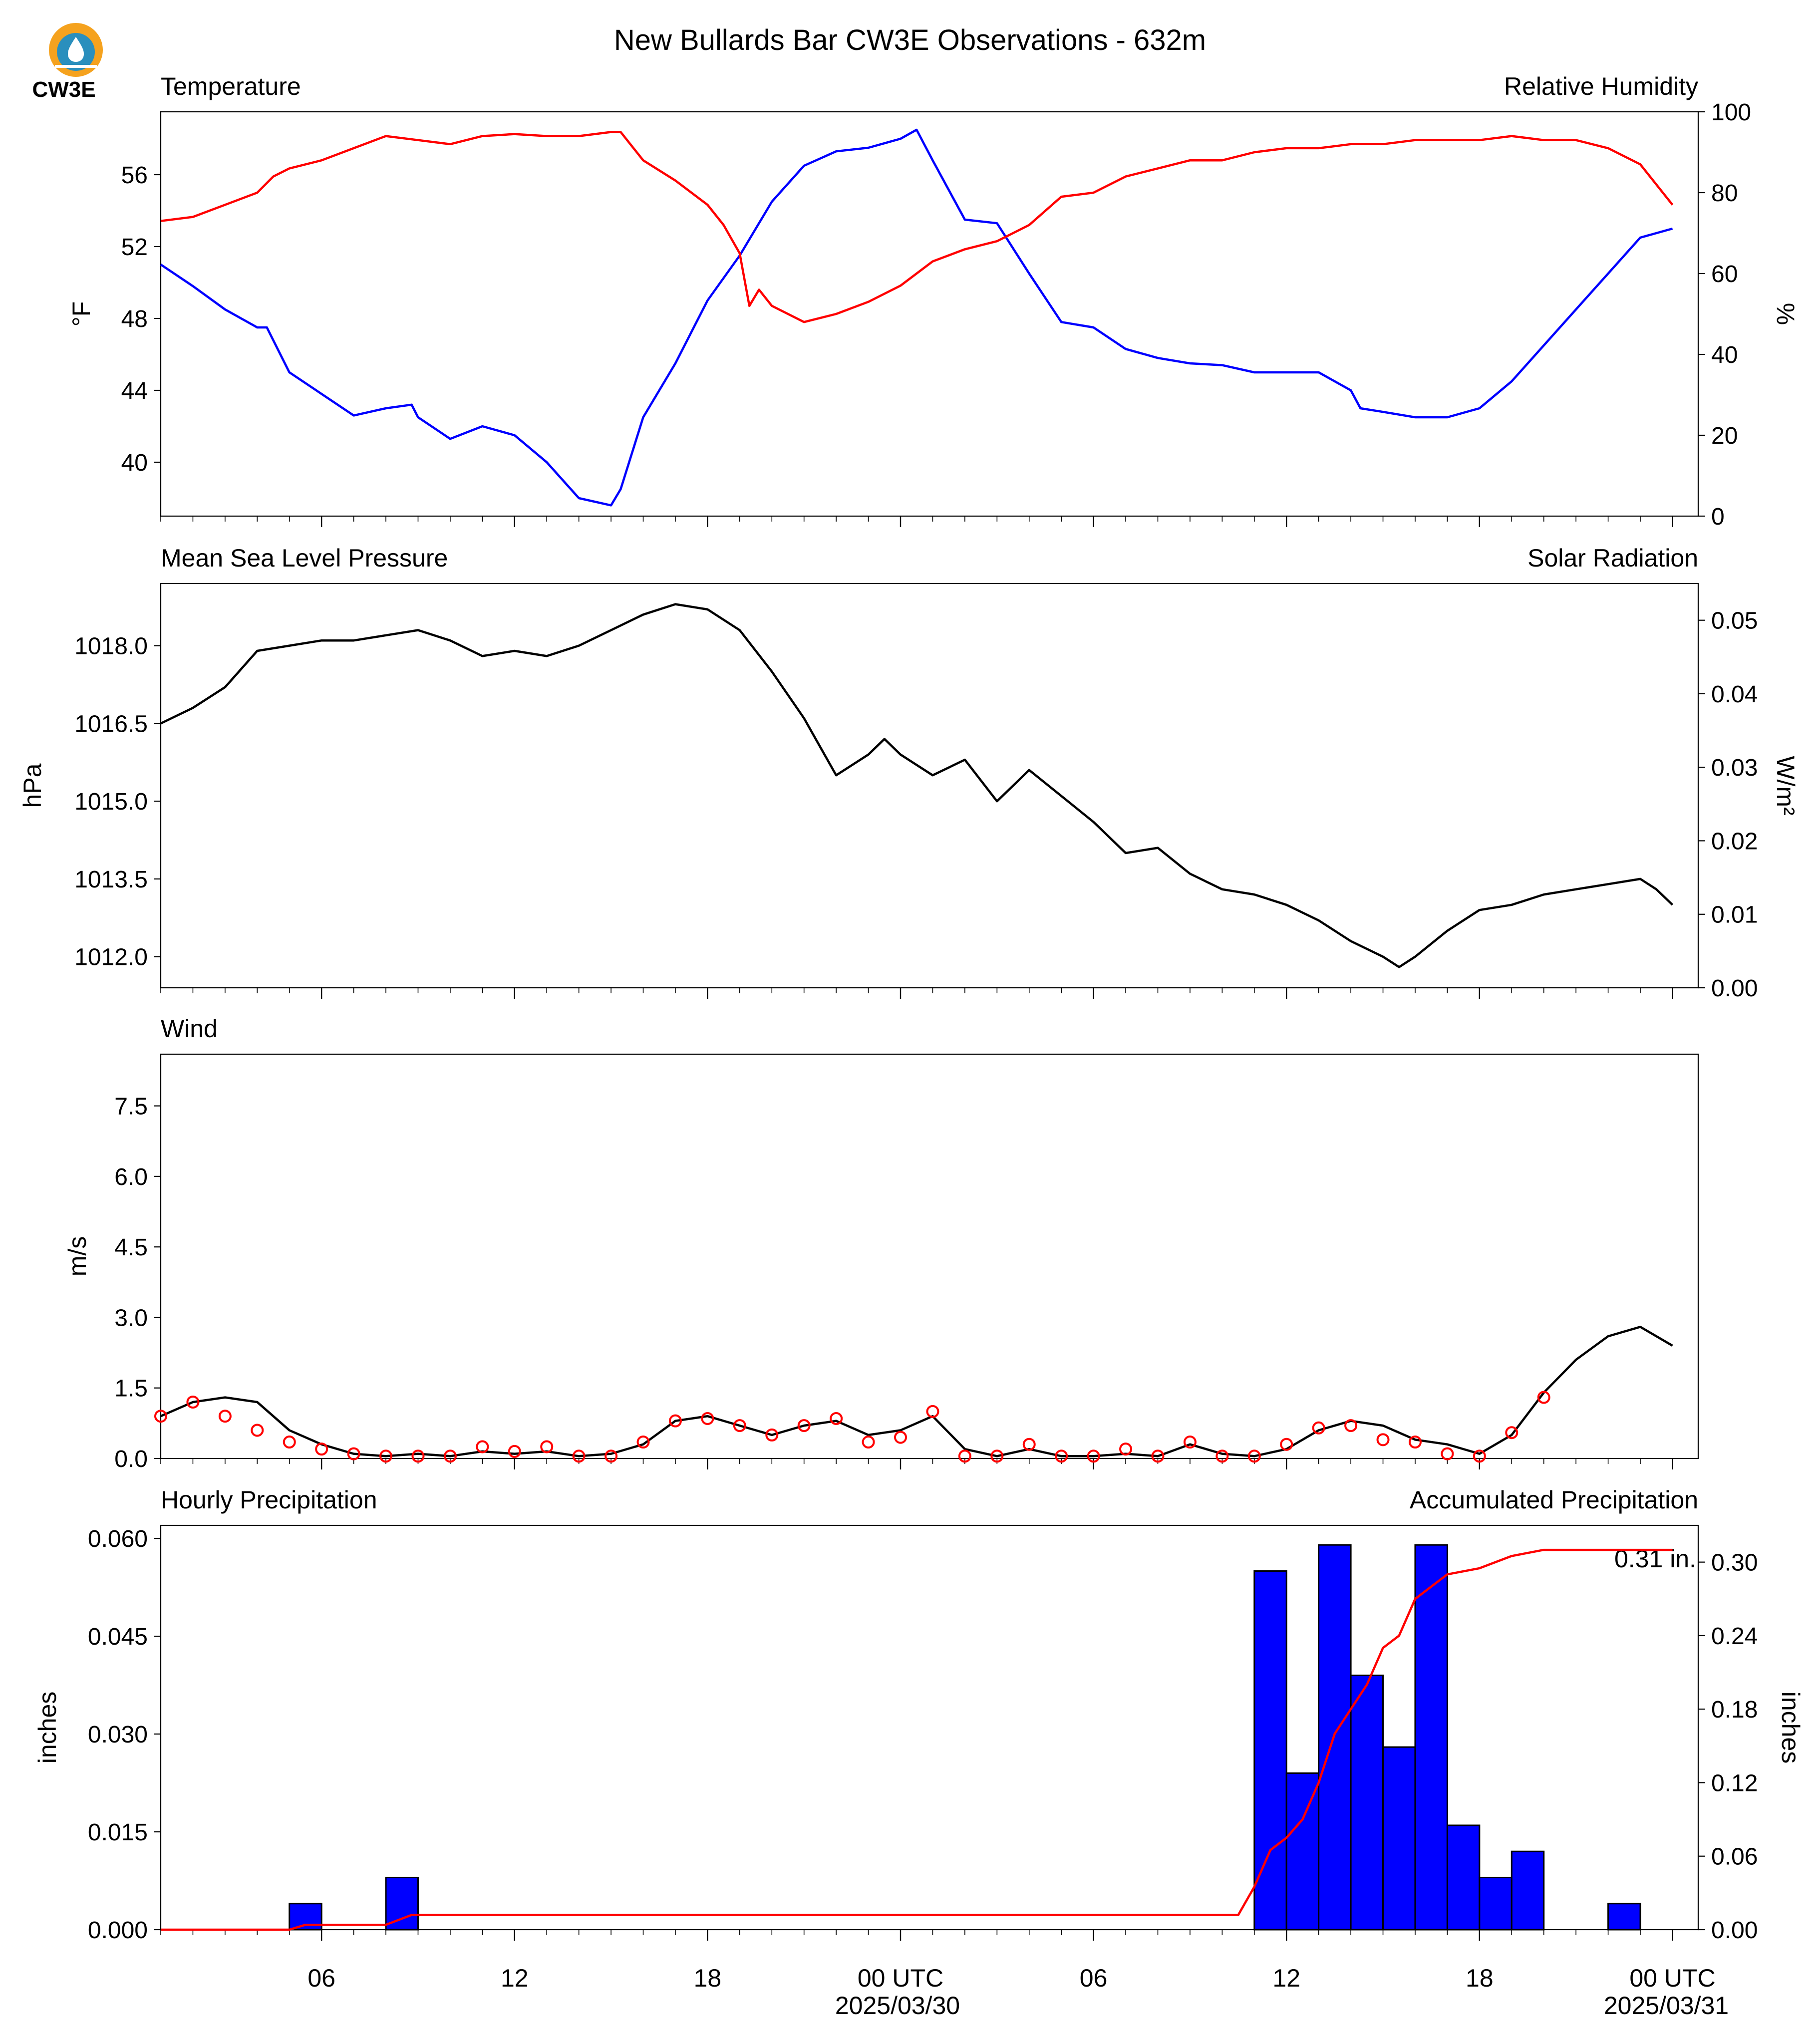  Describe the element at coordinates (1734, 1857) in the screenshot. I see `y-tick-label-right: 0.06` at that location.